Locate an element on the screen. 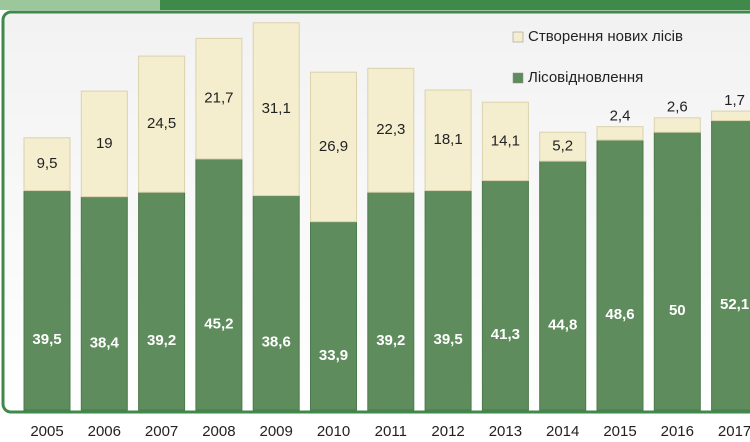  value-label: 19 is located at coordinates (104, 143).